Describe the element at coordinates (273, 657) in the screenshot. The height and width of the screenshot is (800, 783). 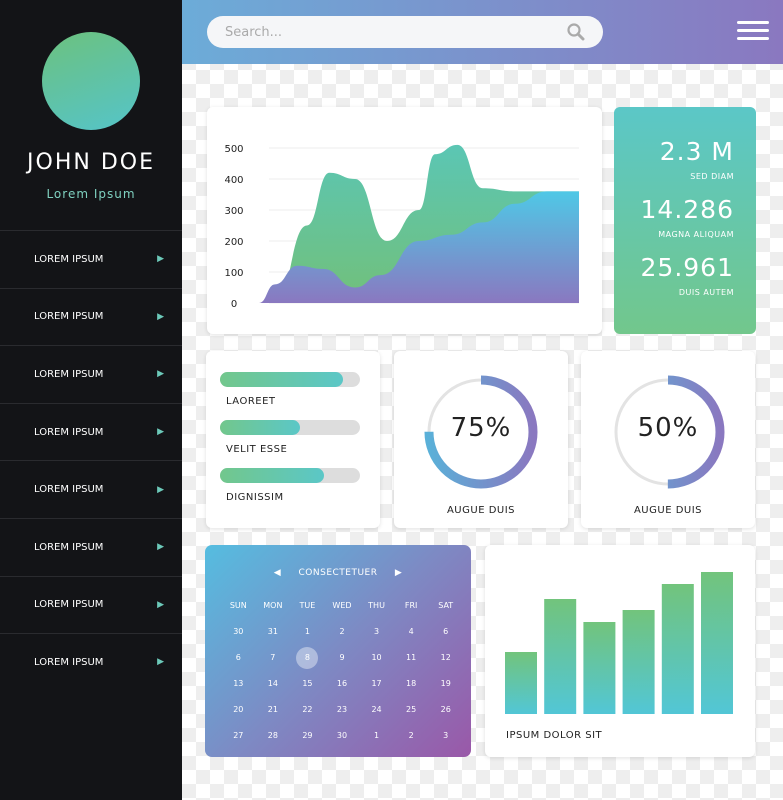
I see `calendar-day: 7` at that location.